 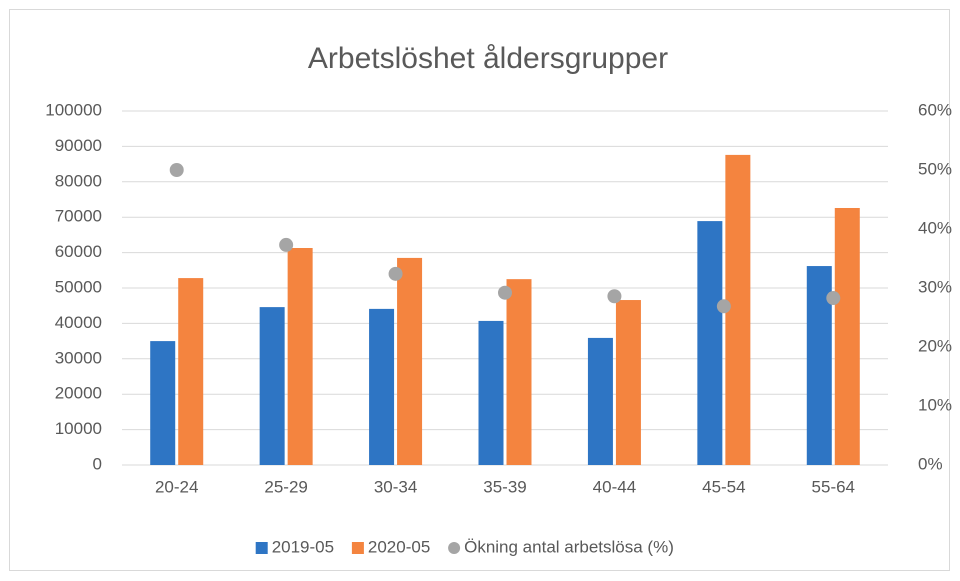 I want to click on x-tick-label: 20-24, so click(x=176, y=486).